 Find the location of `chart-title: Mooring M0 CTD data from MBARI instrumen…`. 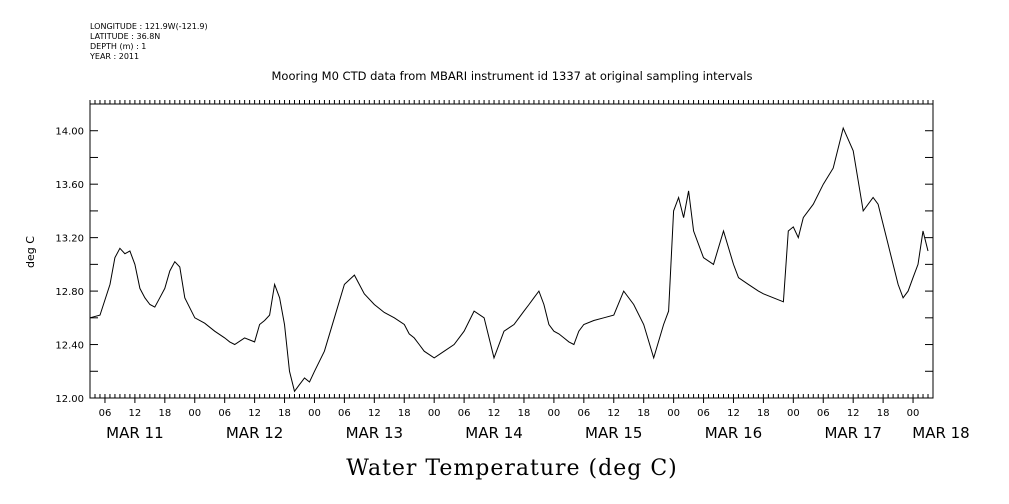

chart-title: Mooring M0 CTD data from MBARI instrumen… is located at coordinates (512, 76).